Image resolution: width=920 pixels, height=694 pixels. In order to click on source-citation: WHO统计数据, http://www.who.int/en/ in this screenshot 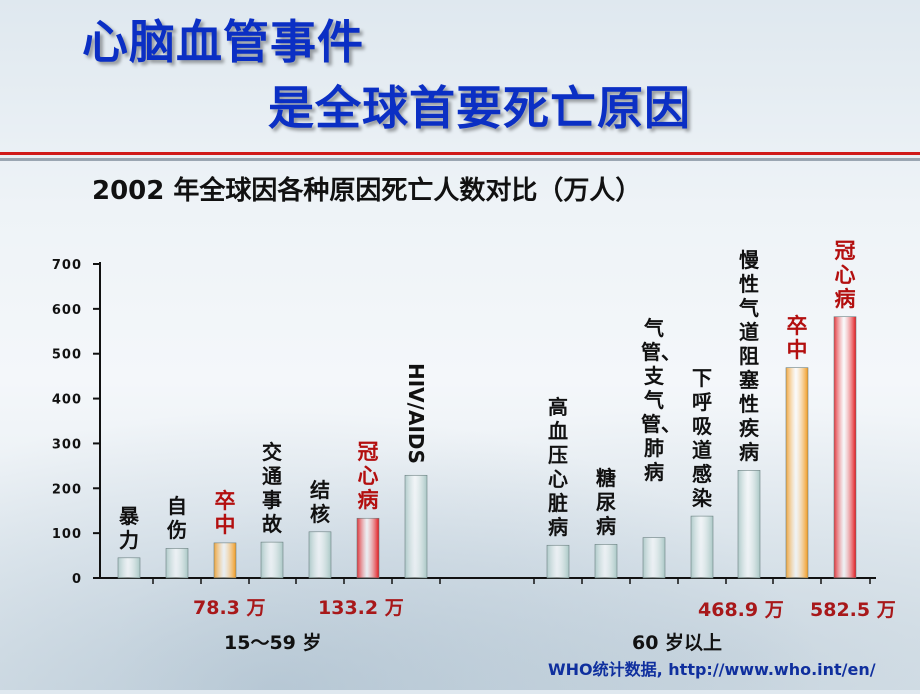, I will do `click(712, 669)`.